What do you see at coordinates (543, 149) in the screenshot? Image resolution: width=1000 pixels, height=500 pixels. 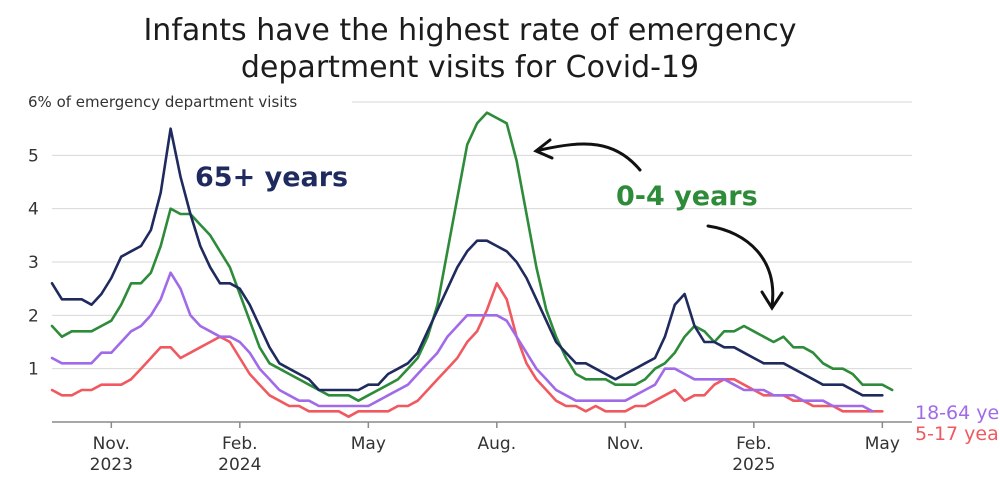 I see `arrowhead-0-4-peak` at bounding box center [543, 149].